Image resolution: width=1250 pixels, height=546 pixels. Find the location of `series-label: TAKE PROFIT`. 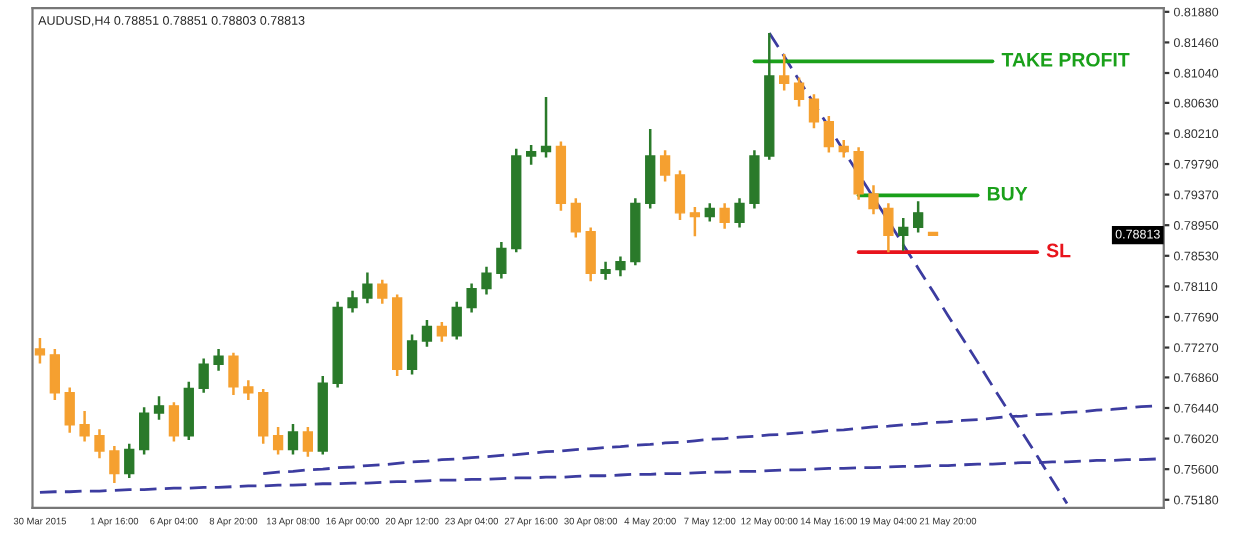

series-label: TAKE PROFIT is located at coordinates (1065, 59).